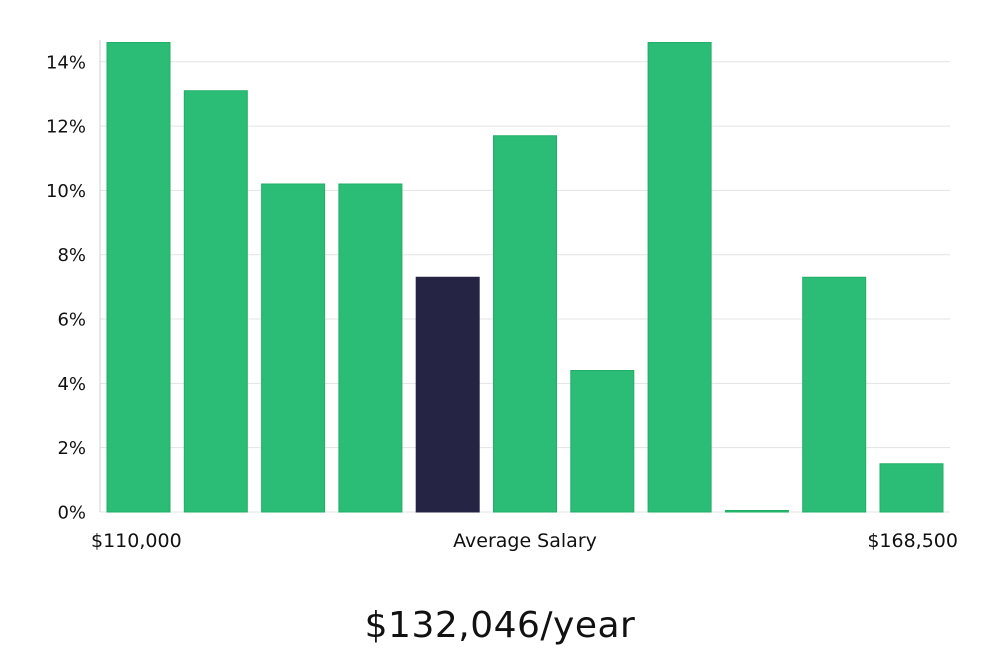 The width and height of the screenshot is (1000, 660). Describe the element at coordinates (500, 625) in the screenshot. I see `average-salary-value: $132,046/year` at that location.